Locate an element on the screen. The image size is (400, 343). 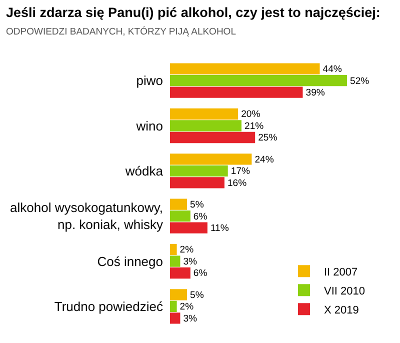
data-label: 24% is located at coordinates (264, 160).